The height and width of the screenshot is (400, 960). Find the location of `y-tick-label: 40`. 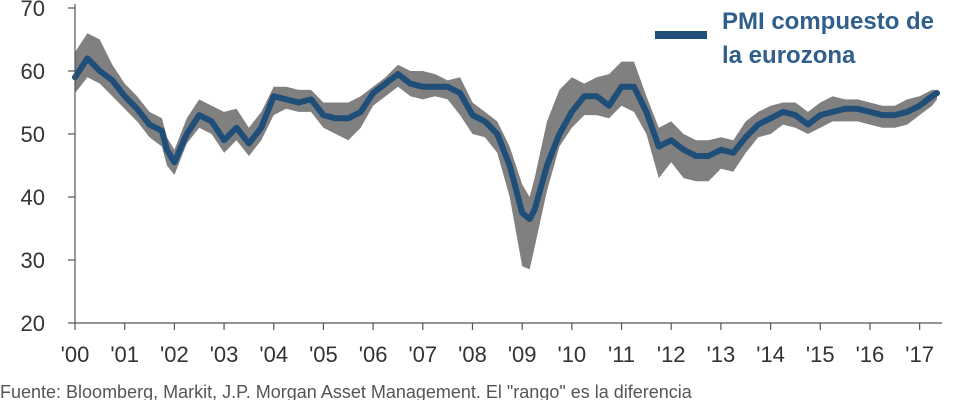

y-tick-label: 40 is located at coordinates (33, 197).